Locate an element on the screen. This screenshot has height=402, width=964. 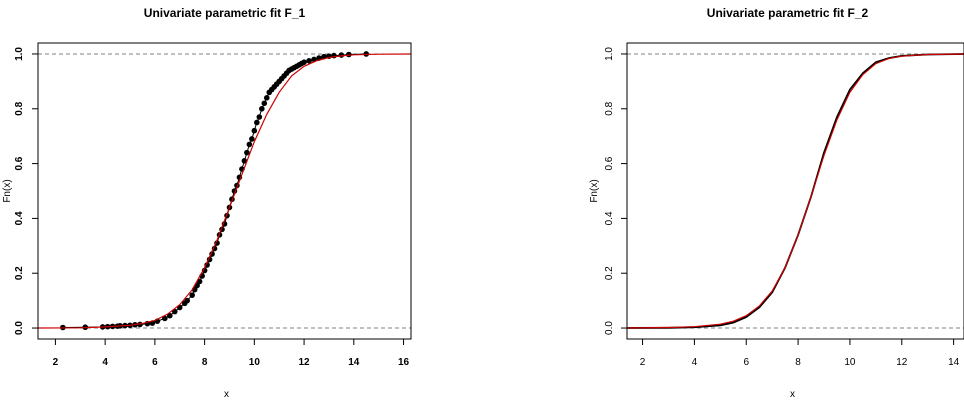
chart-title: Univariate parametric fit F_2 is located at coordinates (788, 13).